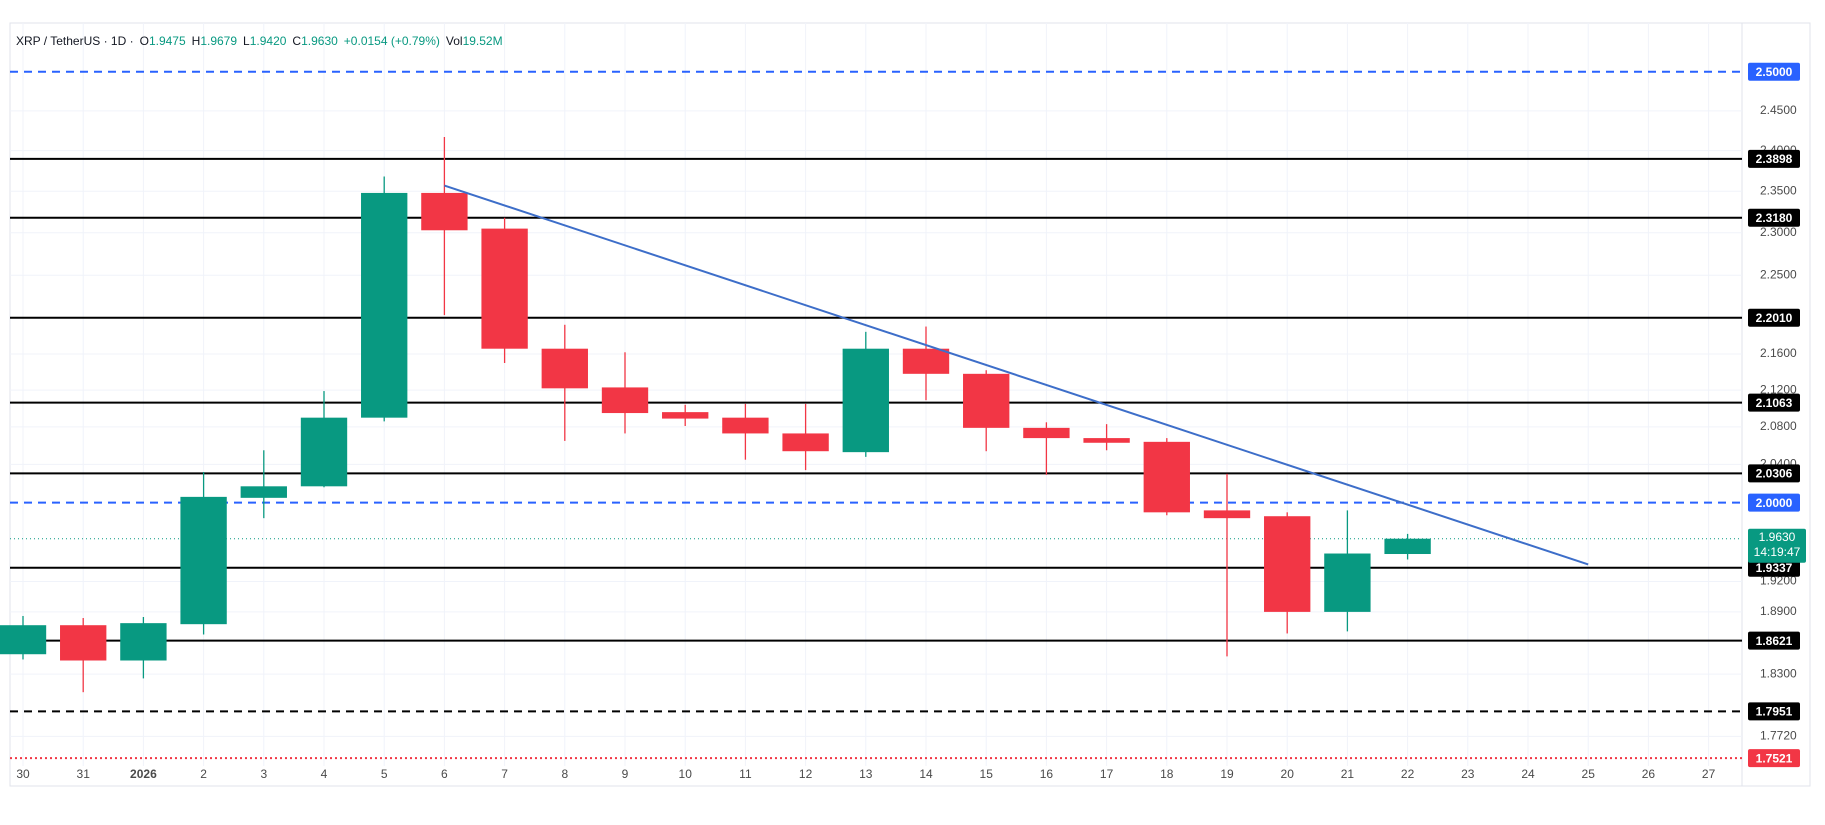  I want to click on x-tick-label: 11, so click(745, 774).